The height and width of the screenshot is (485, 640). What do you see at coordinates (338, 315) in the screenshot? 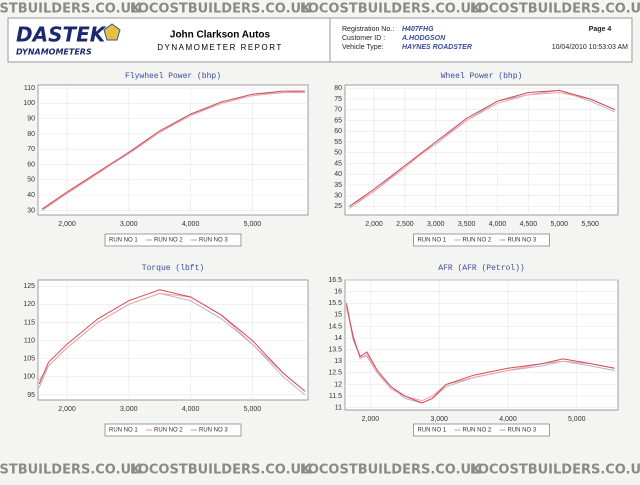
I see `y-tick-label: 15` at bounding box center [338, 315].